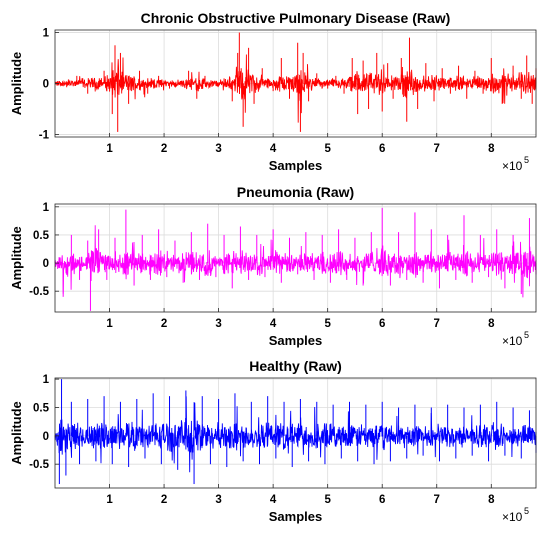 This screenshot has height=535, width=550. Describe the element at coordinates (295, 192) in the screenshot. I see `subplot-title: Pneumonia (Raw)` at that location.